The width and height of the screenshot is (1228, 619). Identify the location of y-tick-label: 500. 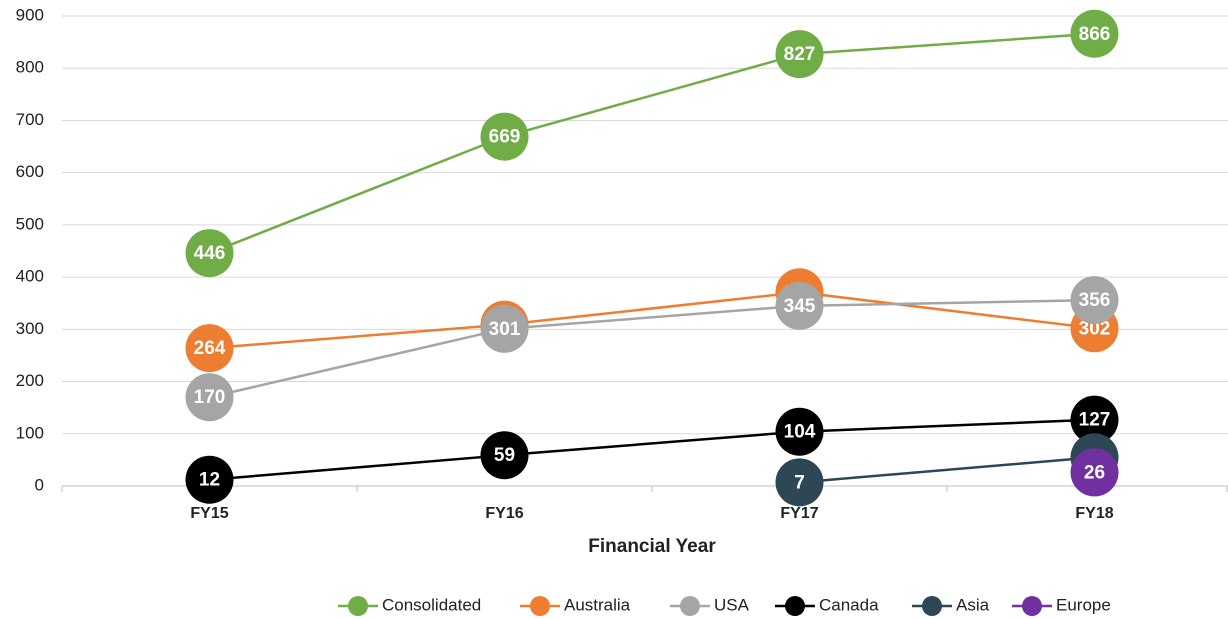
(30, 223).